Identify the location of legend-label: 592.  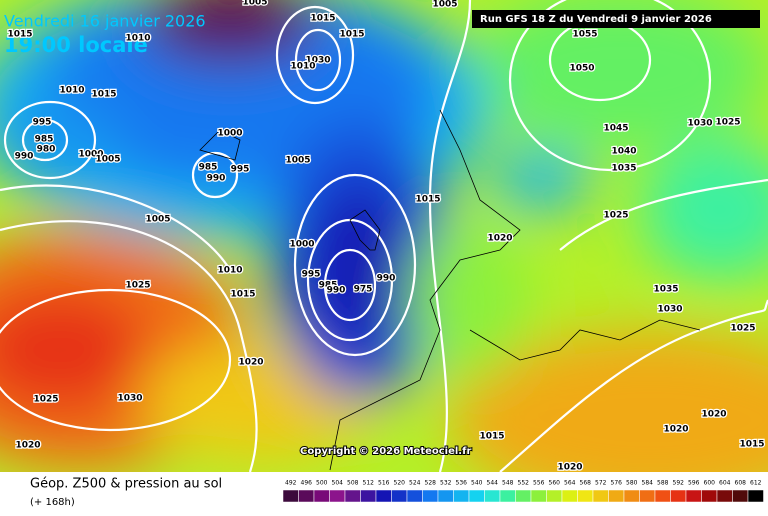
(679, 483).